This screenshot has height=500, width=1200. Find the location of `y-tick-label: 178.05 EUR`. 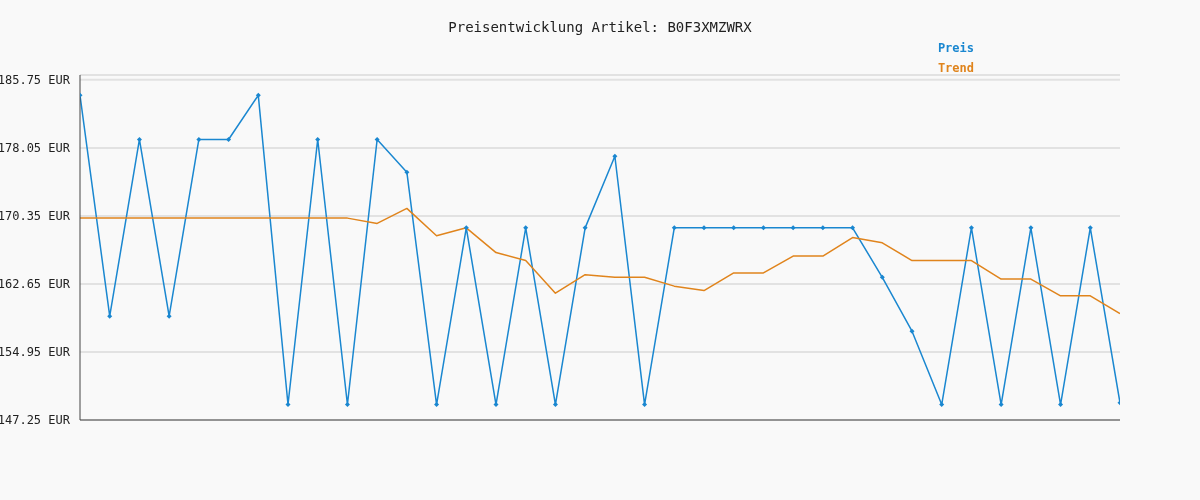

y-tick-label: 178.05 EUR is located at coordinates (35, 147).